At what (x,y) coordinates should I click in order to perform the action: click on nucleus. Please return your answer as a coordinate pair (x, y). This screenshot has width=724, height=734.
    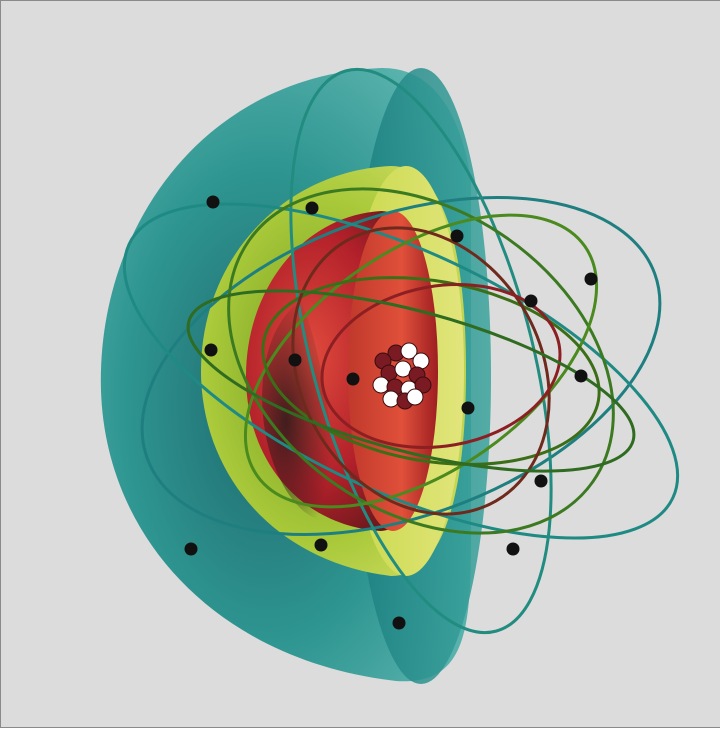
    Looking at the image, I should click on (402, 376).